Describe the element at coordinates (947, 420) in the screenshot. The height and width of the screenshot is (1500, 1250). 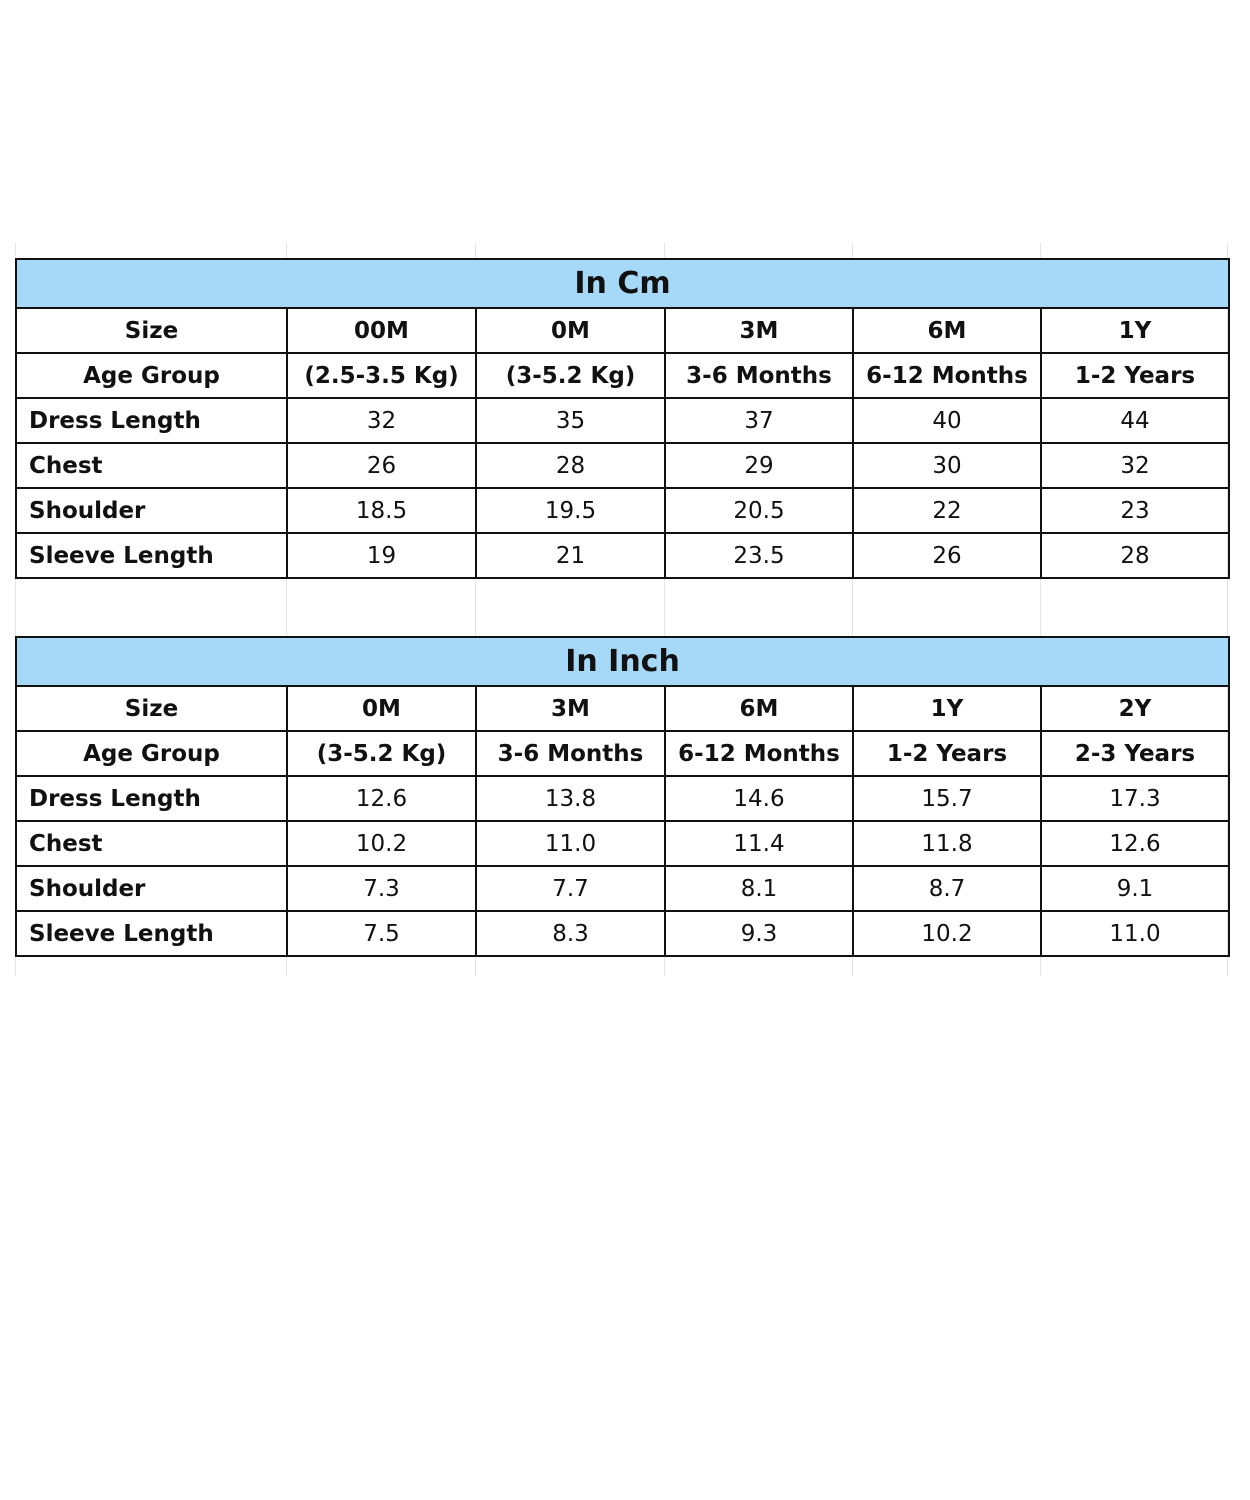
I see `measurement-value: 40` at that location.